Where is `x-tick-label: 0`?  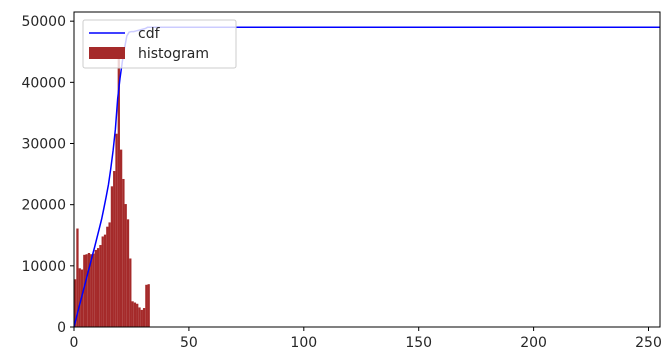 x-tick-label: 0 is located at coordinates (74, 343).